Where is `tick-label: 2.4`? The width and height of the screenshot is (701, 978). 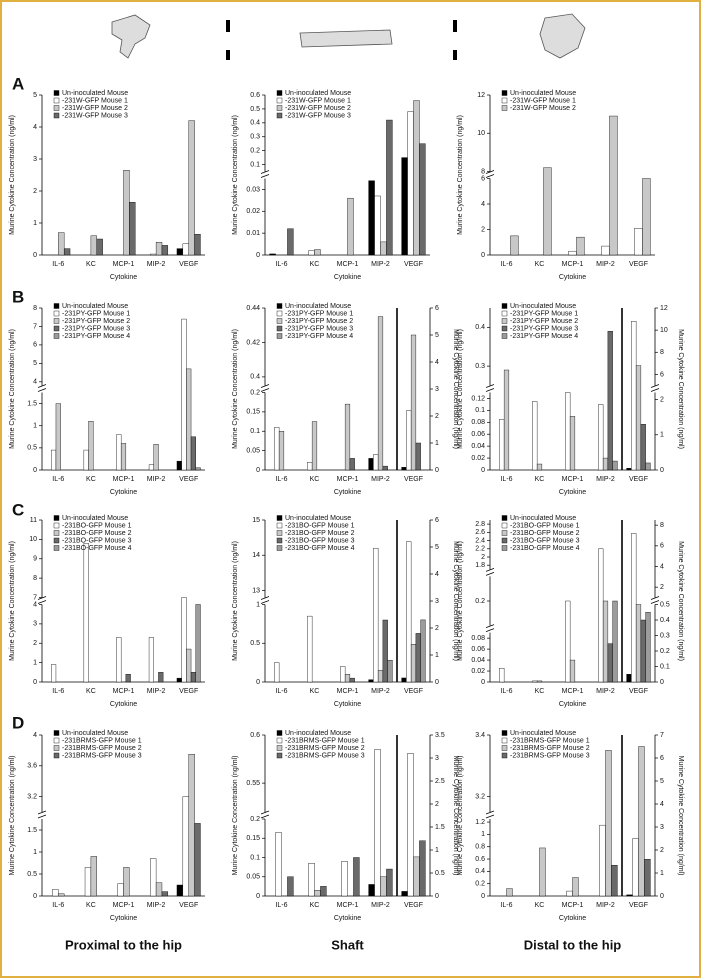 tick-label: 2.4 is located at coordinates (480, 540).